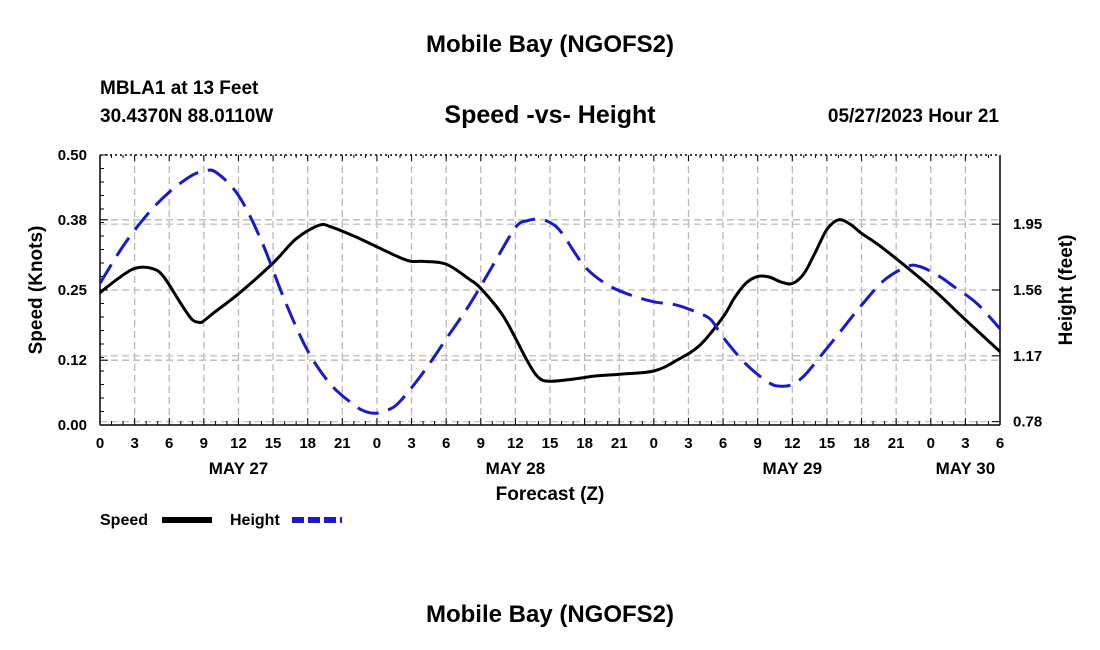 This screenshot has height=650, width=1100. What do you see at coordinates (1017, 323) in the screenshot?
I see `y2-axis-ticks: 0.78 1.17 1.56 1.95` at bounding box center [1017, 323].